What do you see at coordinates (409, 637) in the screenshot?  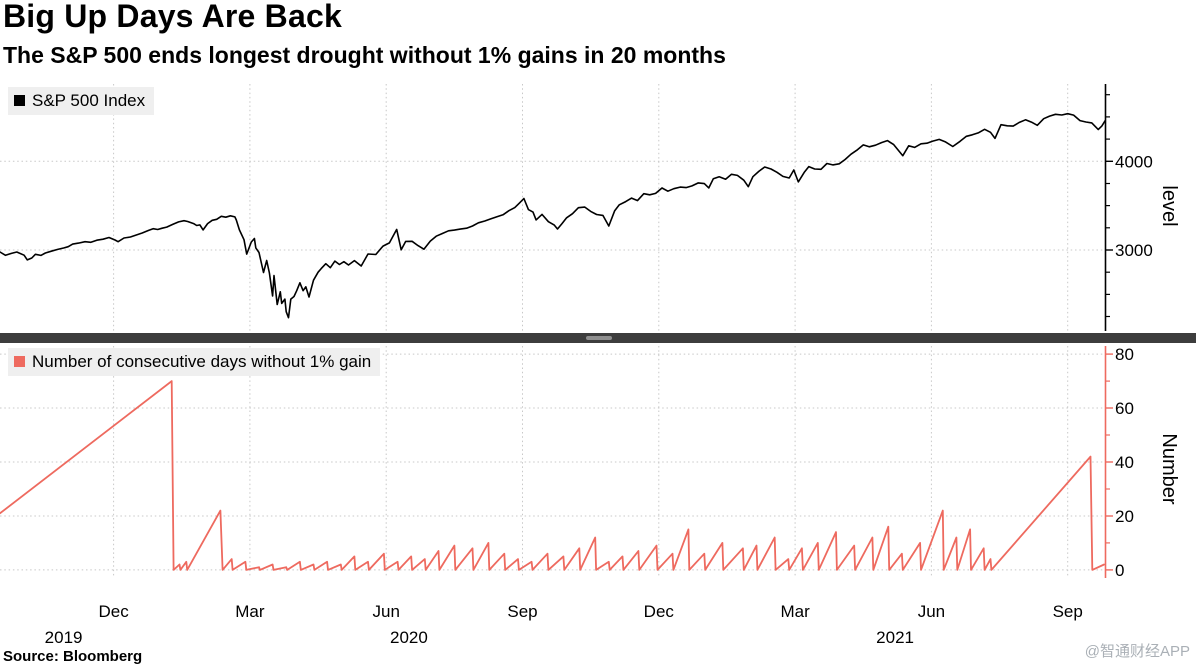 I see `x-year-label: 2020` at bounding box center [409, 637].